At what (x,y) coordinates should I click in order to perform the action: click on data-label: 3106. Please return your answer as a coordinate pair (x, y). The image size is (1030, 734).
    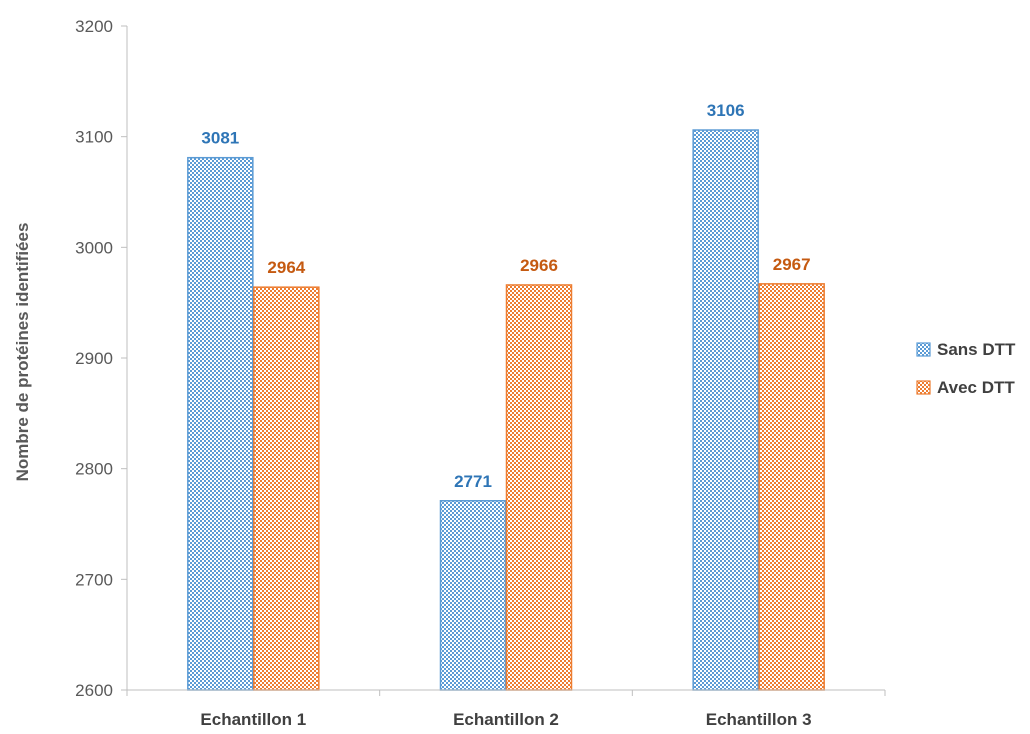
    Looking at the image, I should click on (726, 110).